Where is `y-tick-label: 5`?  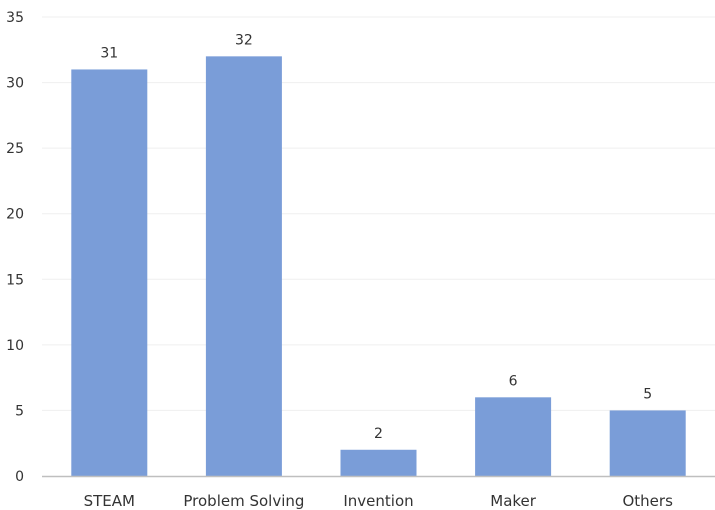
y-tick-label: 5 is located at coordinates (19, 411).